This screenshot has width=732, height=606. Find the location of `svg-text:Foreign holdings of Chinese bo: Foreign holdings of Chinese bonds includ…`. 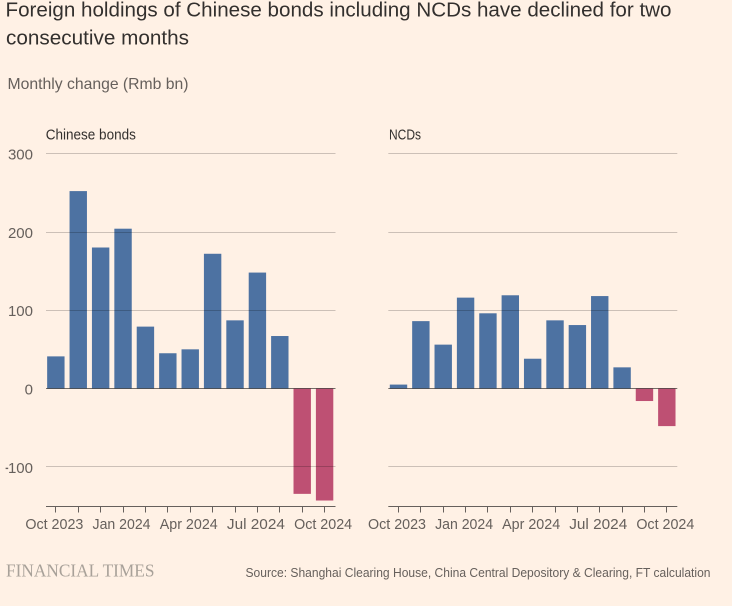

svg-text:Foreign holdings of Chinese bo: Foreign holdings of Chinese bonds includ… is located at coordinates (339, 11).